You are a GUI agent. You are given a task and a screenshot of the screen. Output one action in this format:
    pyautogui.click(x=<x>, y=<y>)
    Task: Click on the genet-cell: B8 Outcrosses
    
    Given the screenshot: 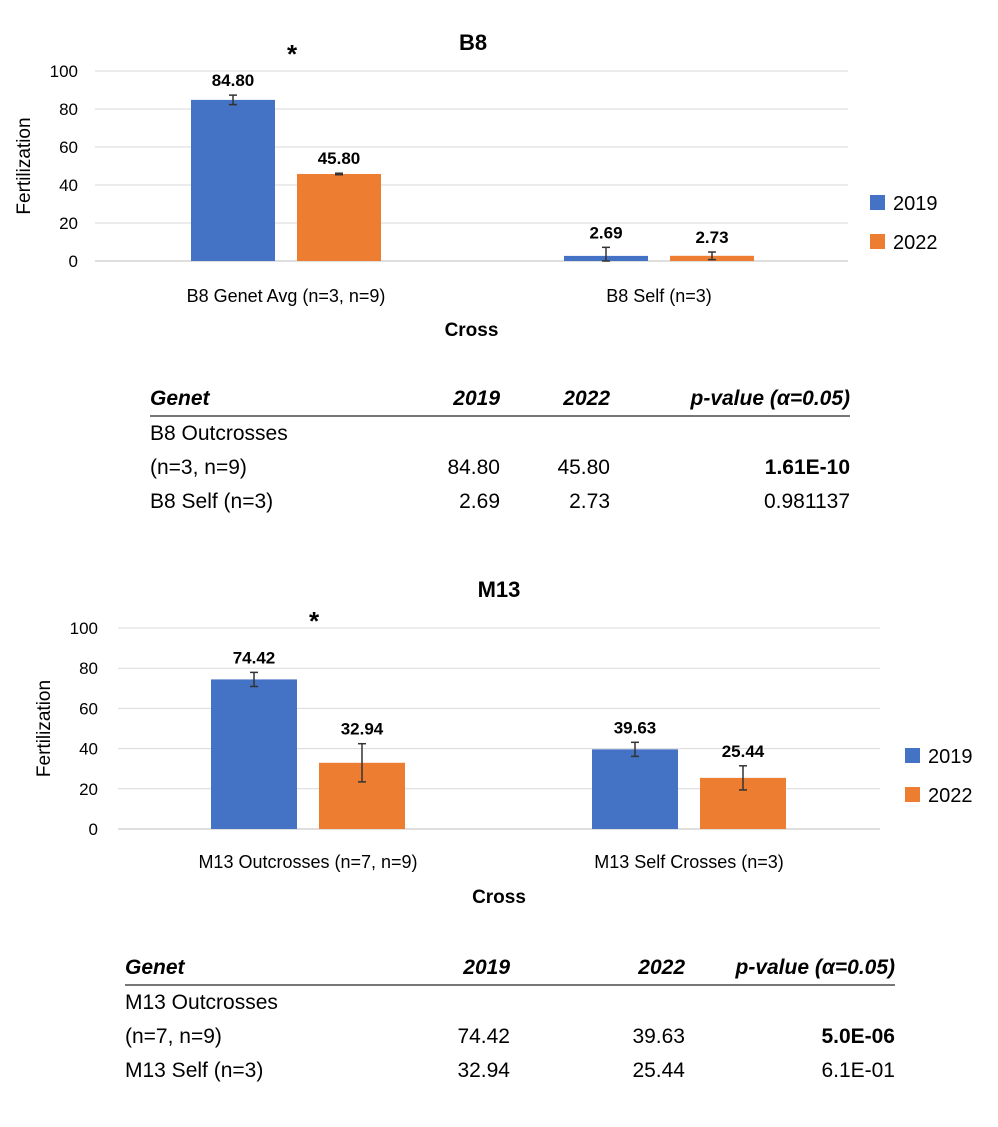 What is the action you would take?
    pyautogui.click(x=219, y=433)
    